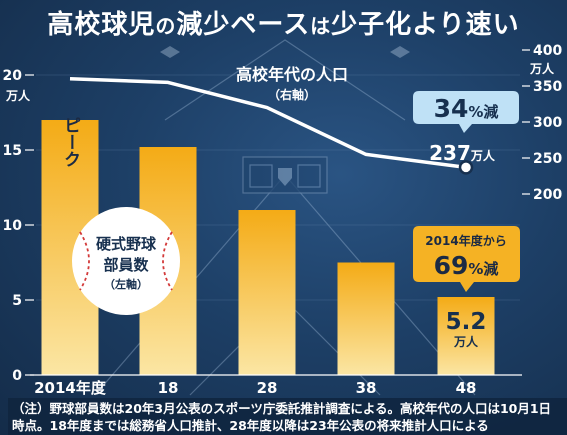 This screenshot has height=435, width=567. Describe the element at coordinates (366, 388) in the screenshot. I see `x-tick-label-3: 38` at that location.